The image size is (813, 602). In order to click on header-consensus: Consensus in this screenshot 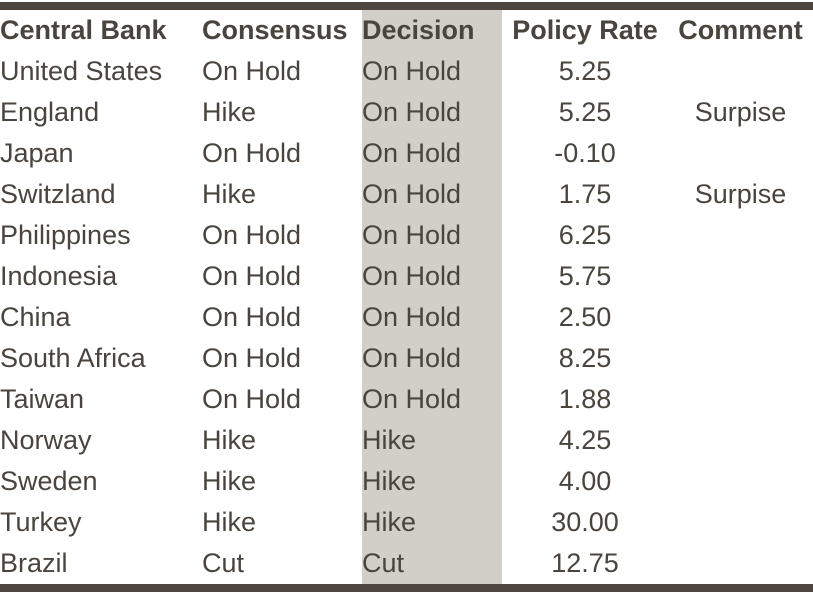, I will do `click(275, 30)`.